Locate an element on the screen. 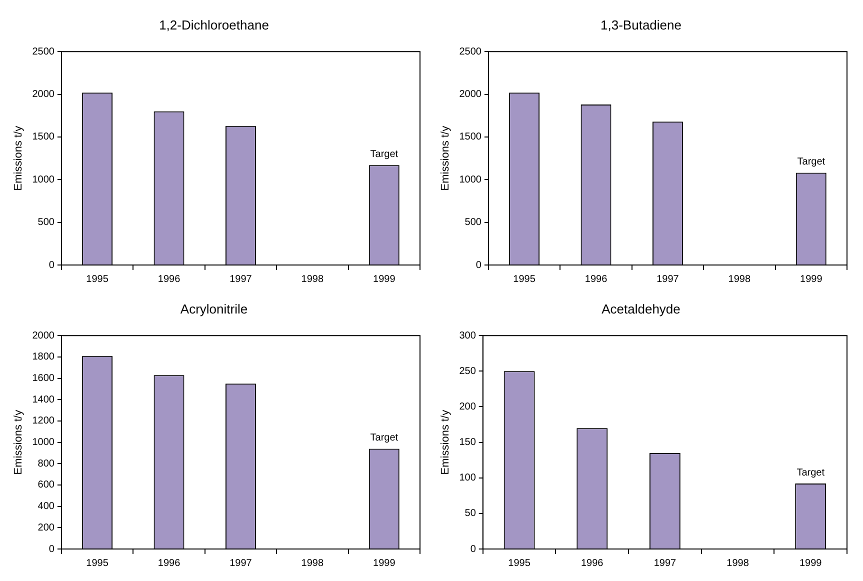 This screenshot has width=863, height=581. y-tick-label: 1600 is located at coordinates (43, 378).